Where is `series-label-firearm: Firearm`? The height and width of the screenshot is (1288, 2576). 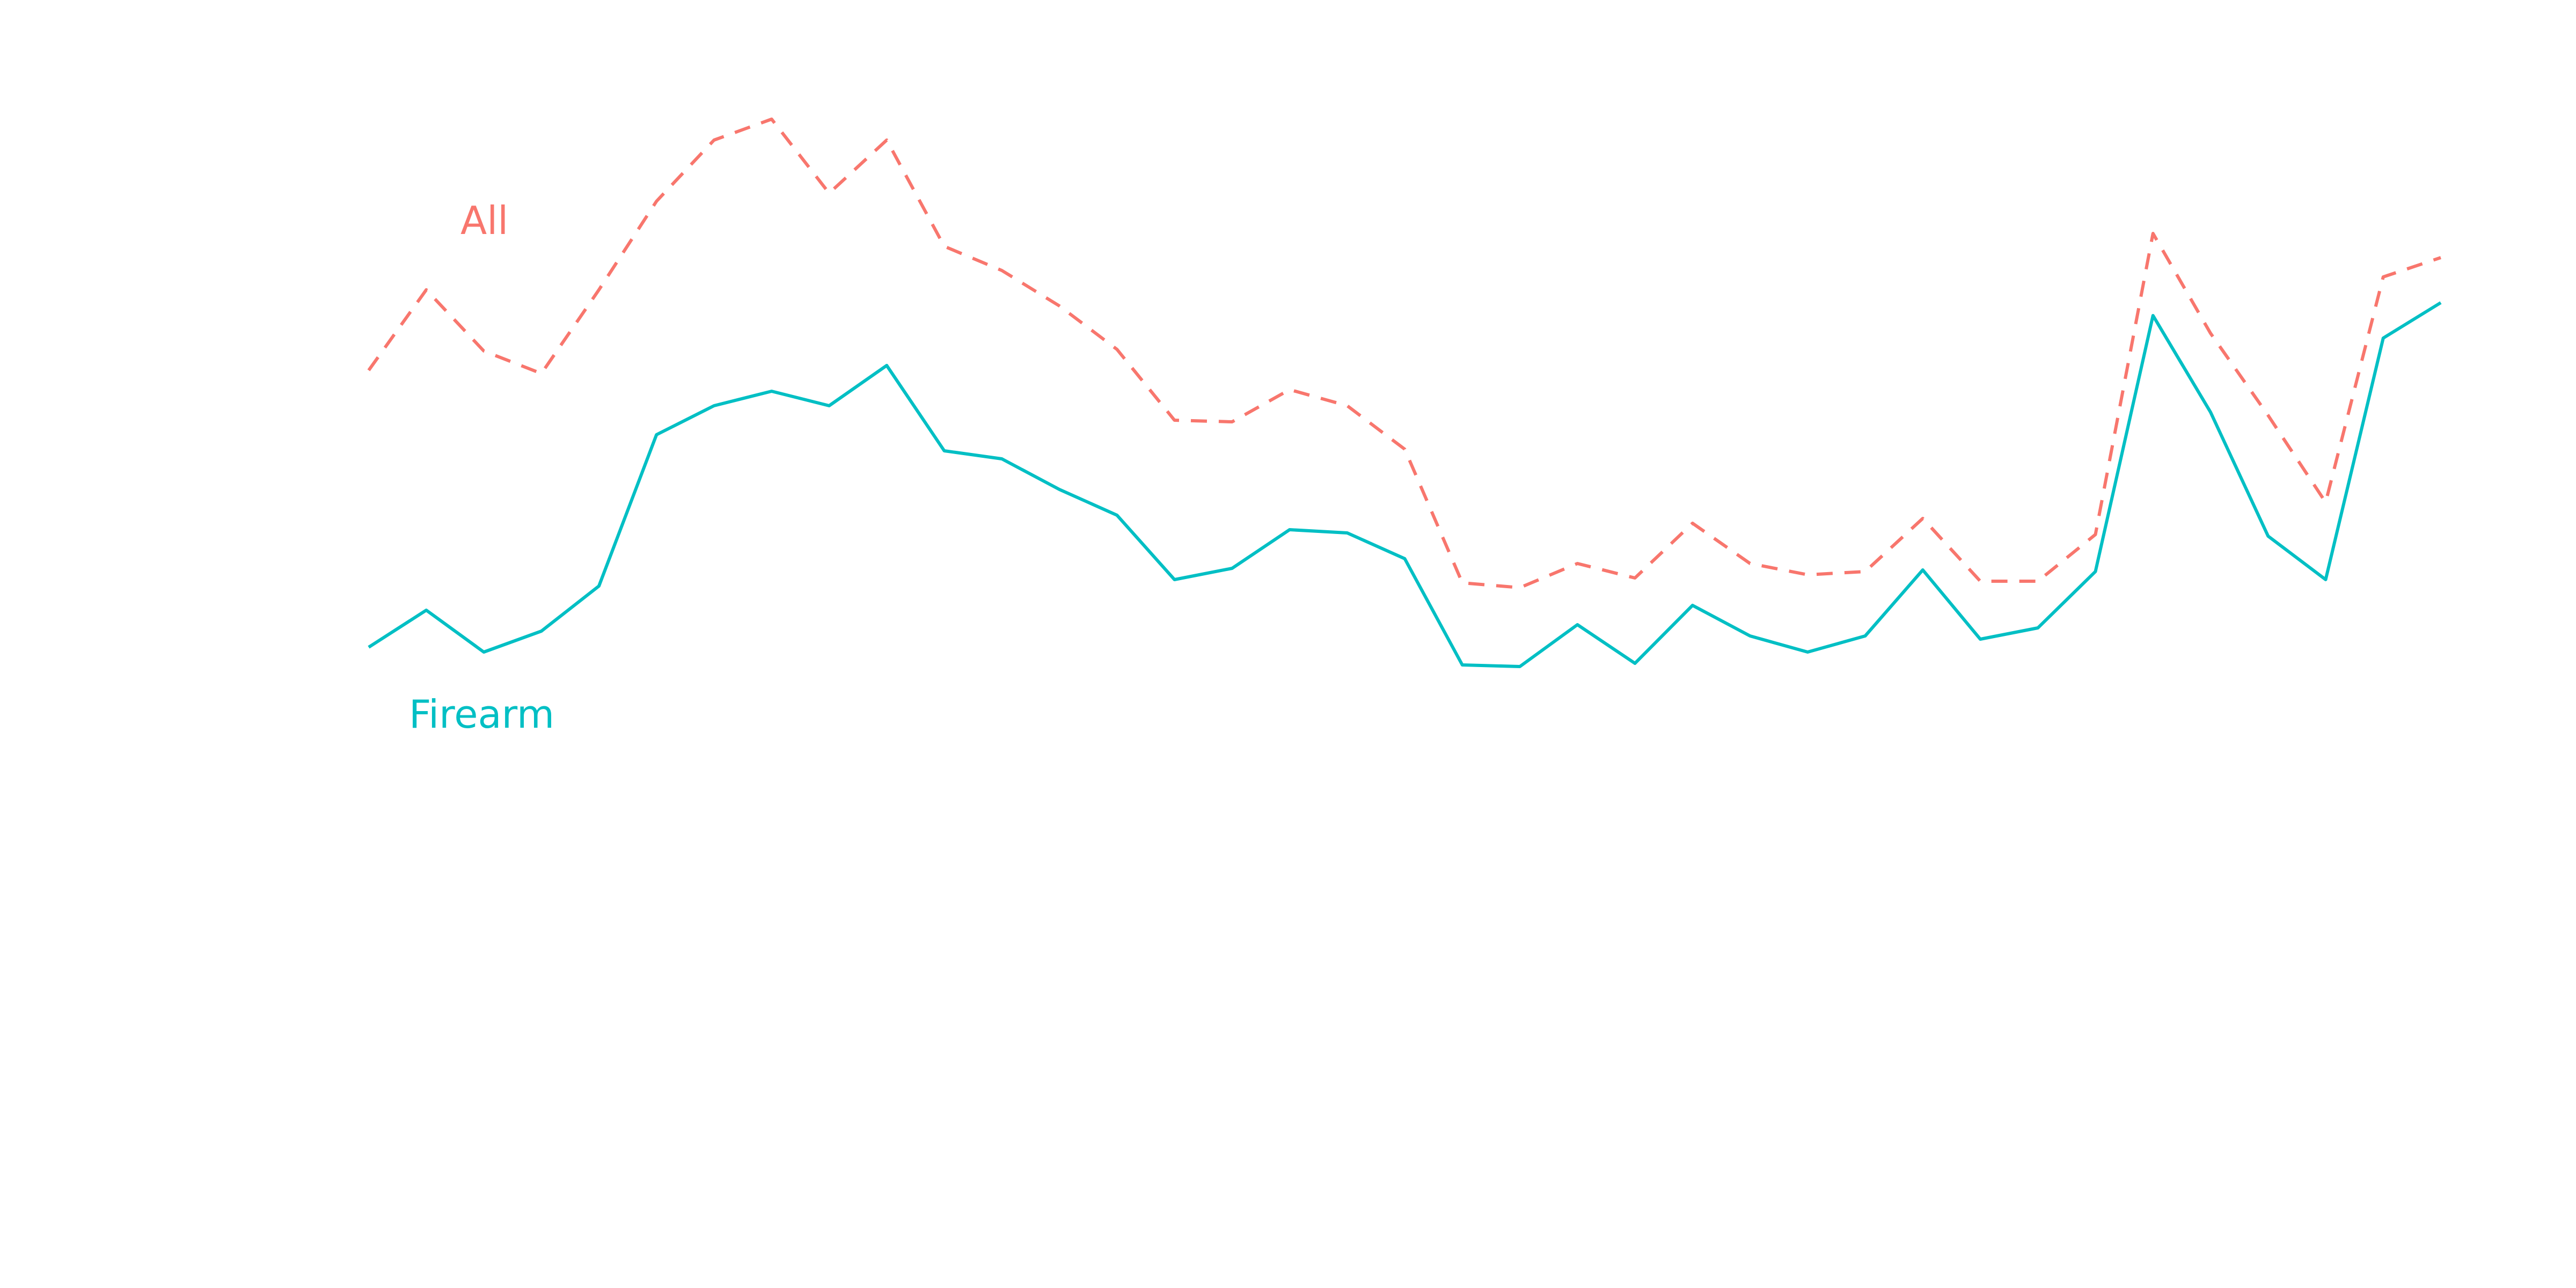
series-label-firearm: Firearm is located at coordinates (481, 714).